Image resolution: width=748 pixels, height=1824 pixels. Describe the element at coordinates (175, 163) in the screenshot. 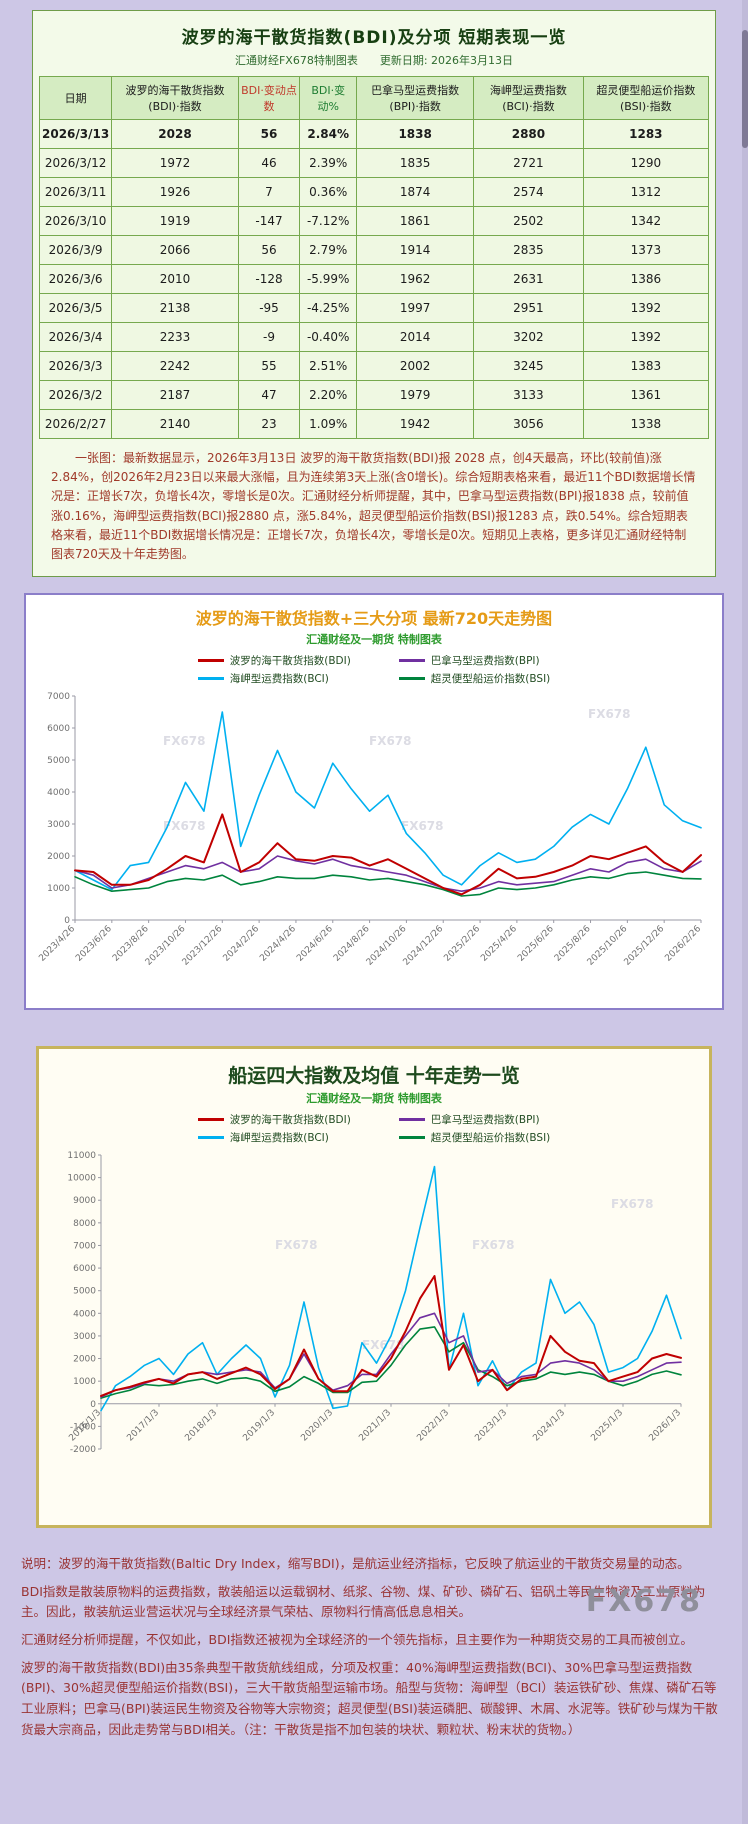

I see `table-cell: 1972` at that location.